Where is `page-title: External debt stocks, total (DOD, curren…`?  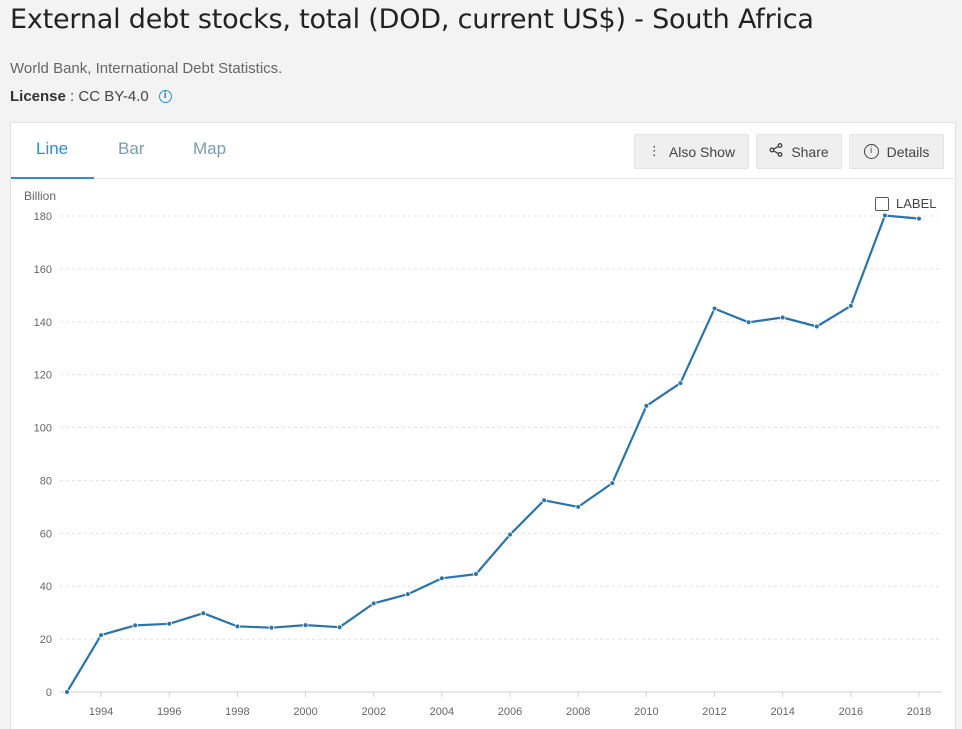 page-title: External debt stocks, total (DOD, curren… is located at coordinates (412, 19).